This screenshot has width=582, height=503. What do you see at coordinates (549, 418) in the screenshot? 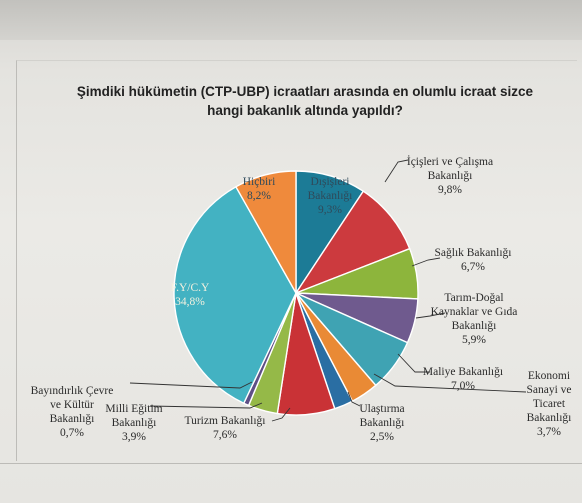
I see `slice-name-6: Bakanlığı` at bounding box center [549, 418].